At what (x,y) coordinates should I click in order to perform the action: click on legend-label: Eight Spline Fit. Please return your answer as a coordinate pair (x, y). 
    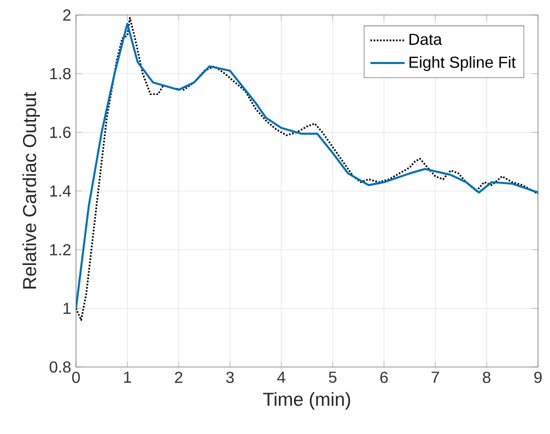
    Looking at the image, I should click on (463, 64).